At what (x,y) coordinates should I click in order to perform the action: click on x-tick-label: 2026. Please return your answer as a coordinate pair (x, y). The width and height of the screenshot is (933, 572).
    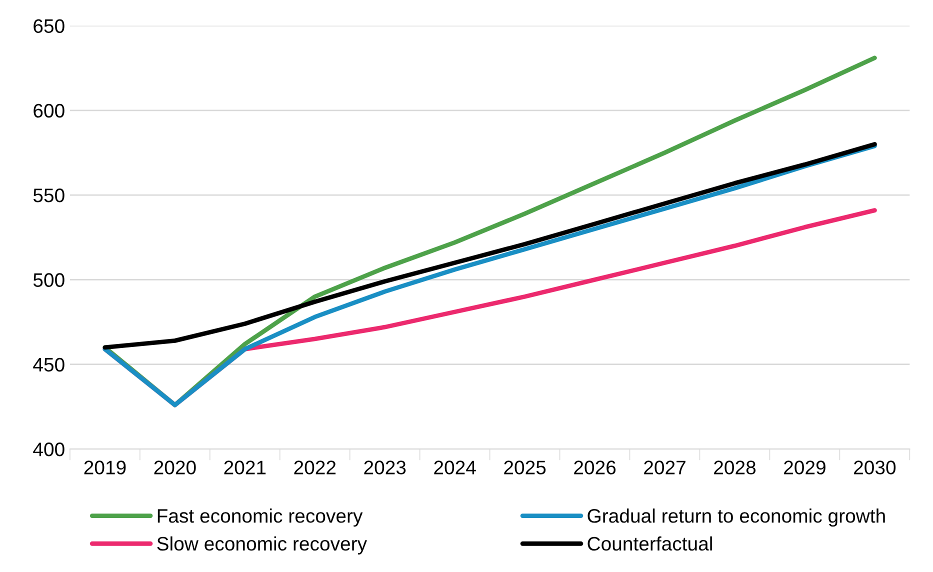
    Looking at the image, I should click on (595, 467).